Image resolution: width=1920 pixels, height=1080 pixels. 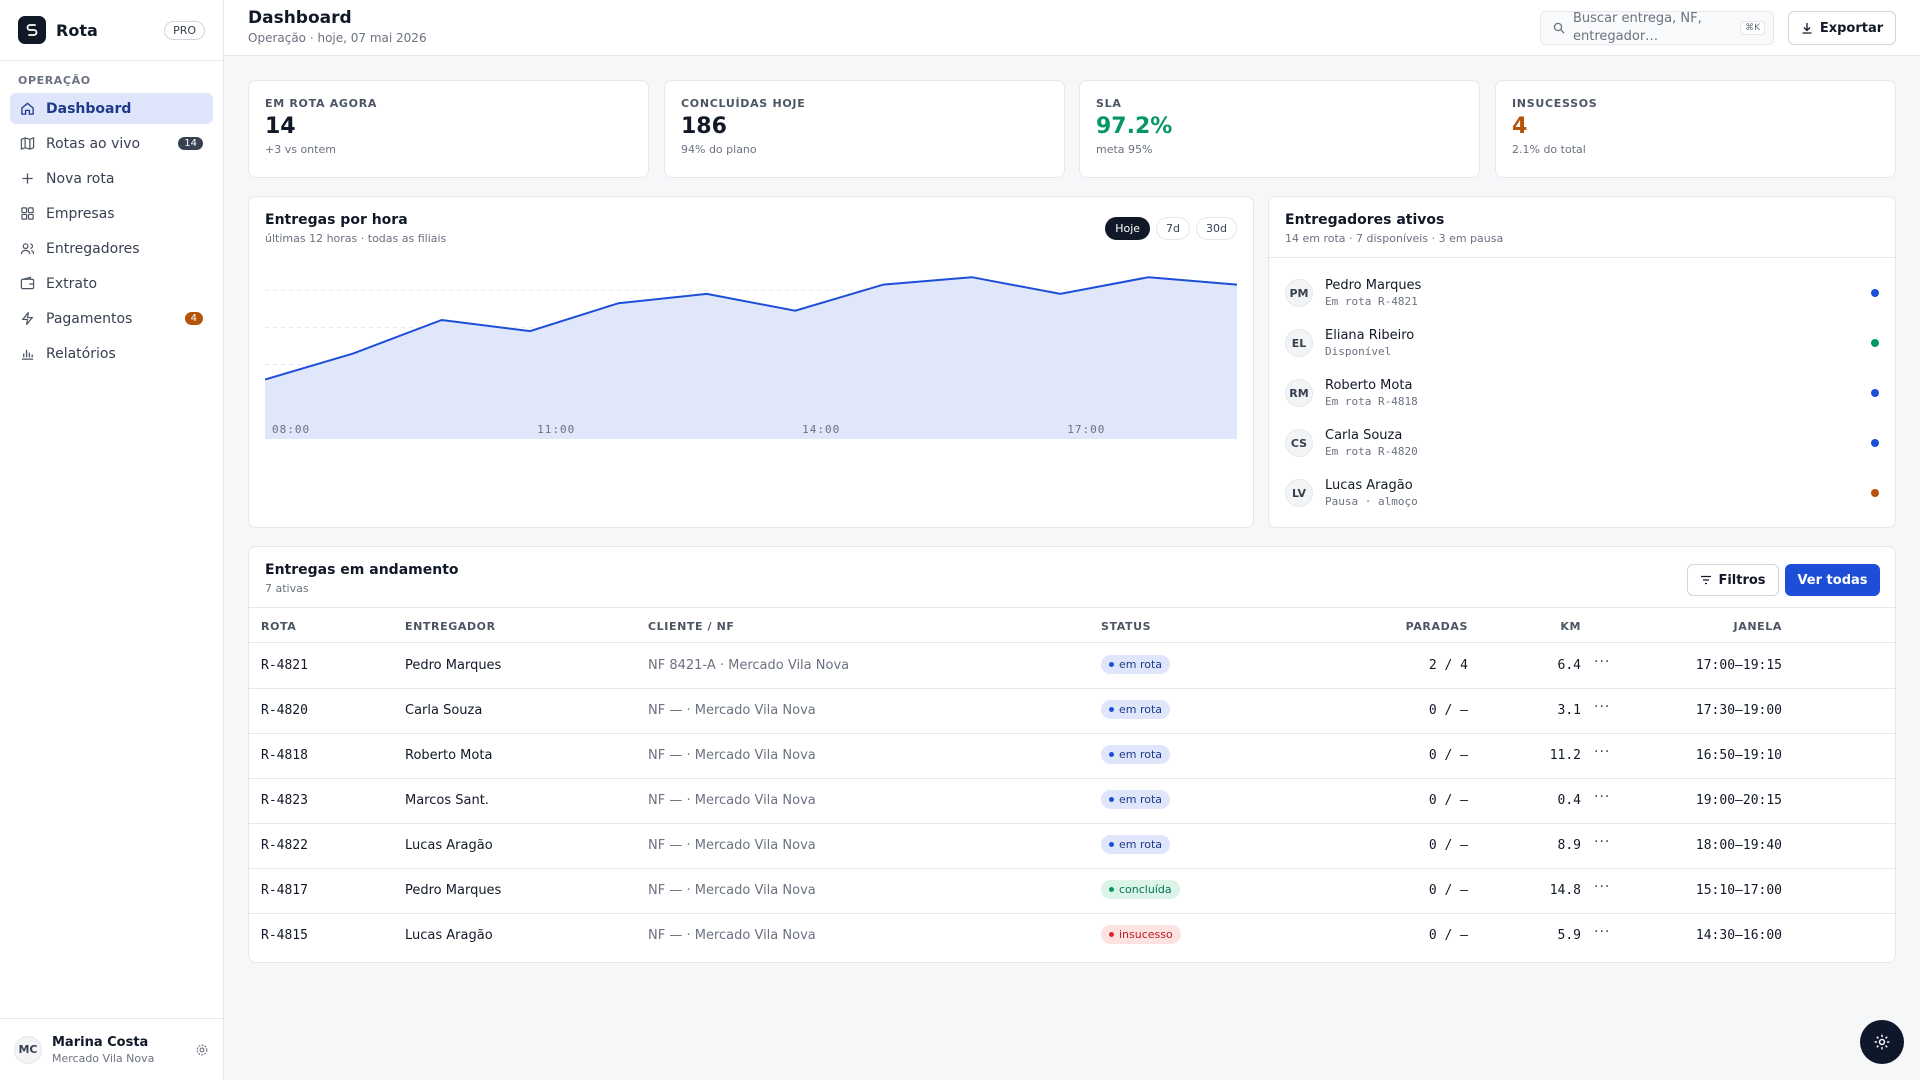 What do you see at coordinates (356, 238) in the screenshot?
I see `chart-subtitle: últimas 12 horas · todas as filiais` at bounding box center [356, 238].